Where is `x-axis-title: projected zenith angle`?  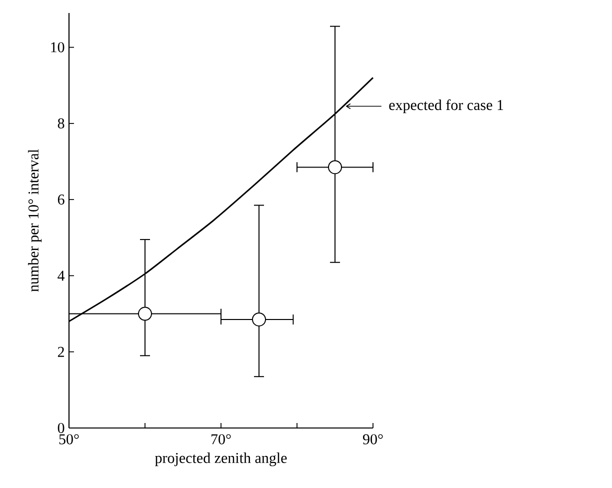
x-axis-title: projected zenith angle is located at coordinates (221, 459).